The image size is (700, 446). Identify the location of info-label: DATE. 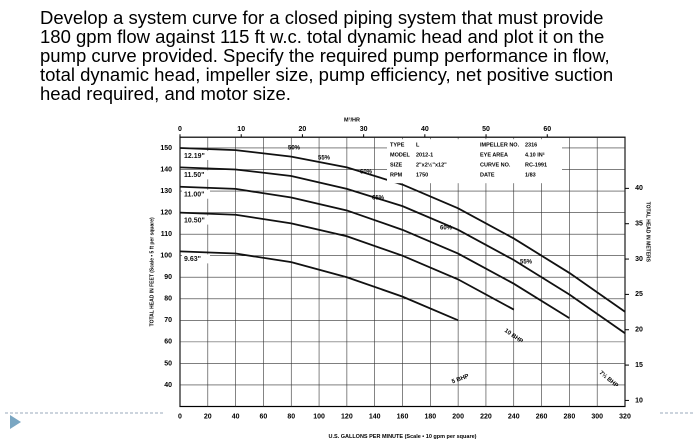
(487, 176).